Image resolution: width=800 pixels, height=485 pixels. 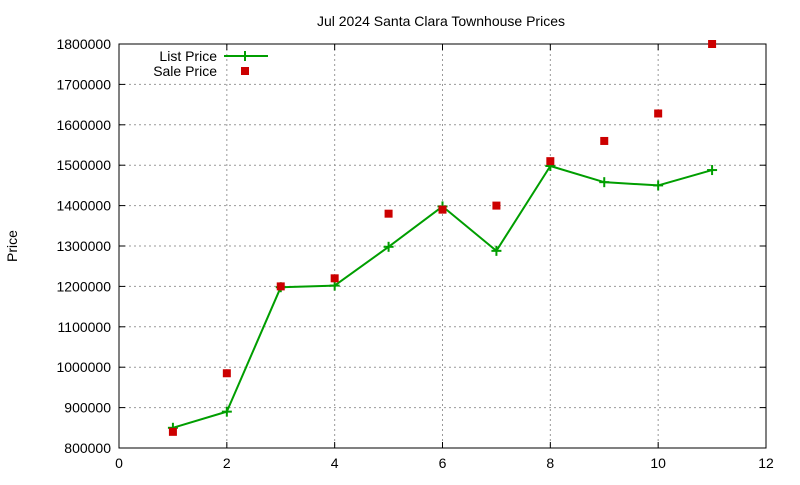 I want to click on legend-label-sale-price: Sale Price, so click(x=185, y=71).